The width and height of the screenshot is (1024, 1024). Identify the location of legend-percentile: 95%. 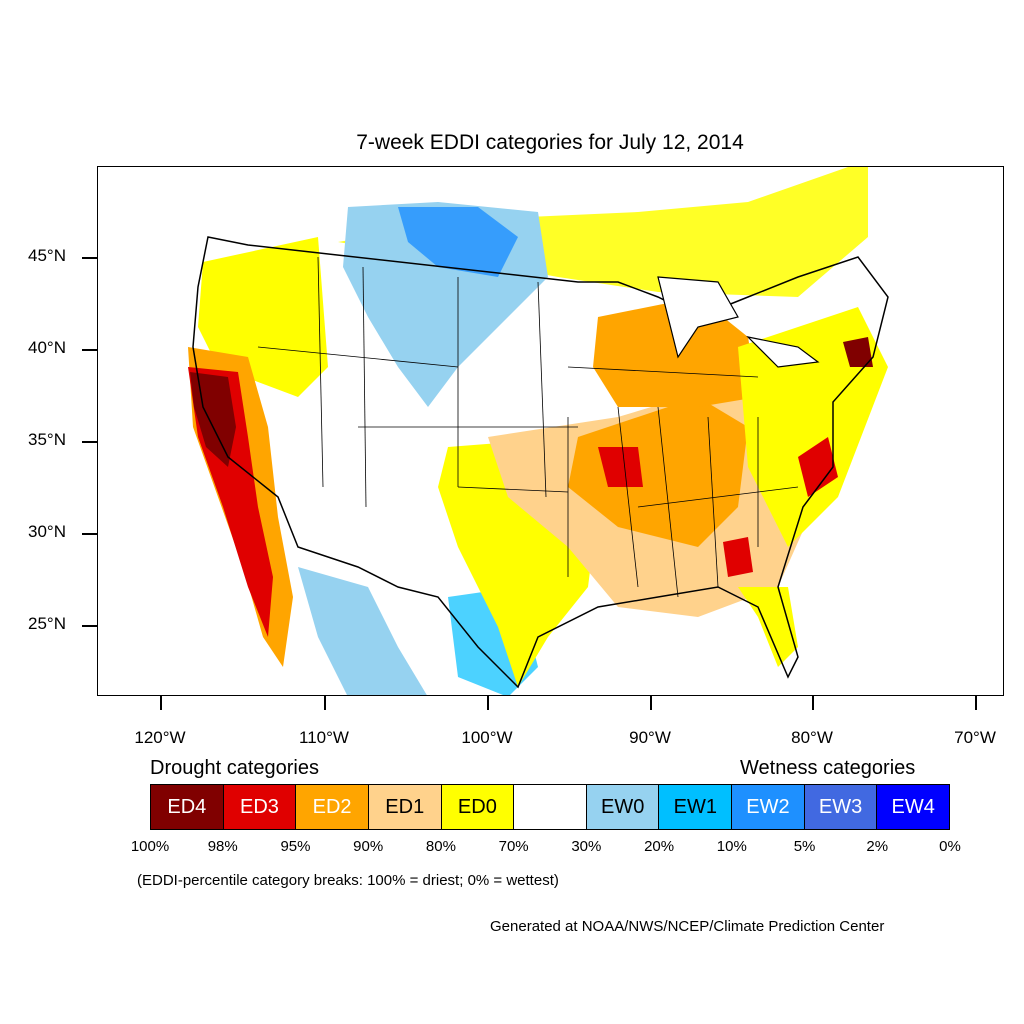
(295, 846).